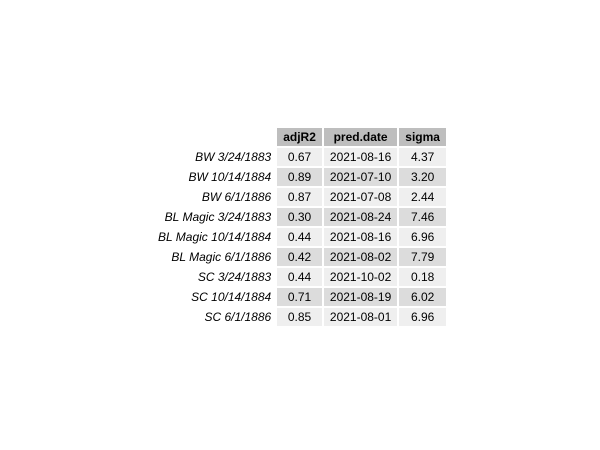 This screenshot has height=450, width=600. Describe the element at coordinates (234, 277) in the screenshot. I see `row-label: SC 3/24/1883` at that location.